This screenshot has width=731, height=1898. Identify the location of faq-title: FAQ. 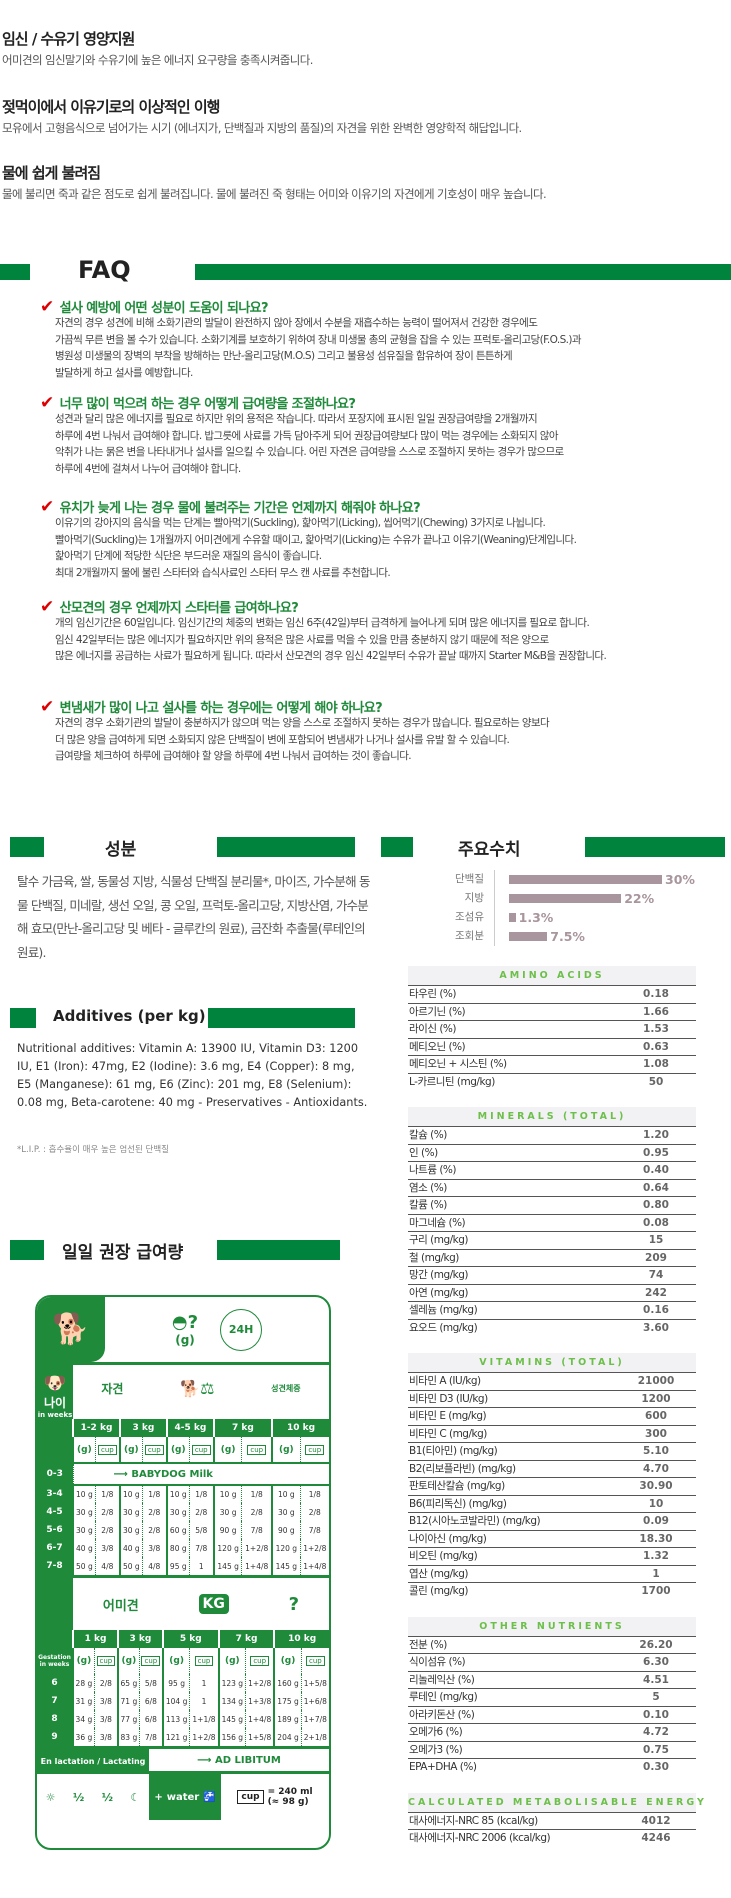
(104, 270).